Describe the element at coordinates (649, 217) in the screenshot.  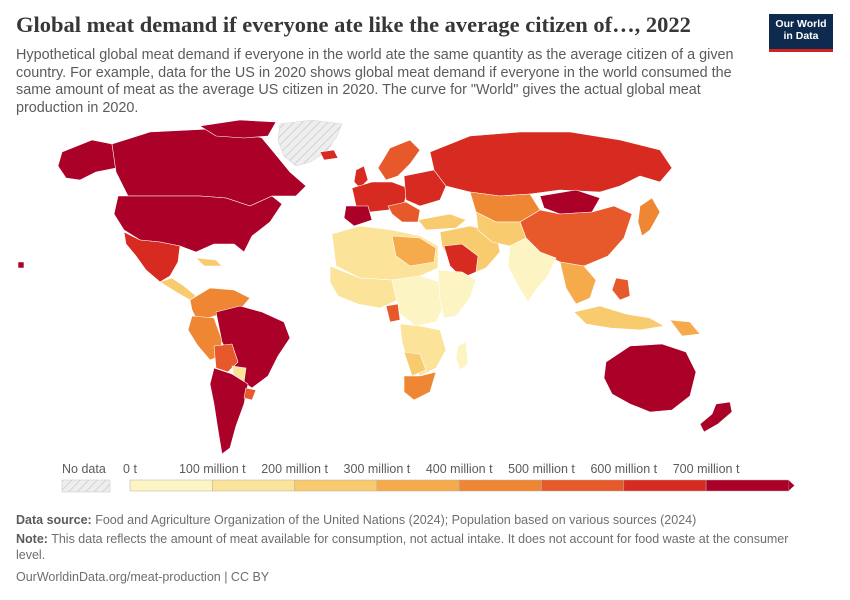
I see `region-japan` at that location.